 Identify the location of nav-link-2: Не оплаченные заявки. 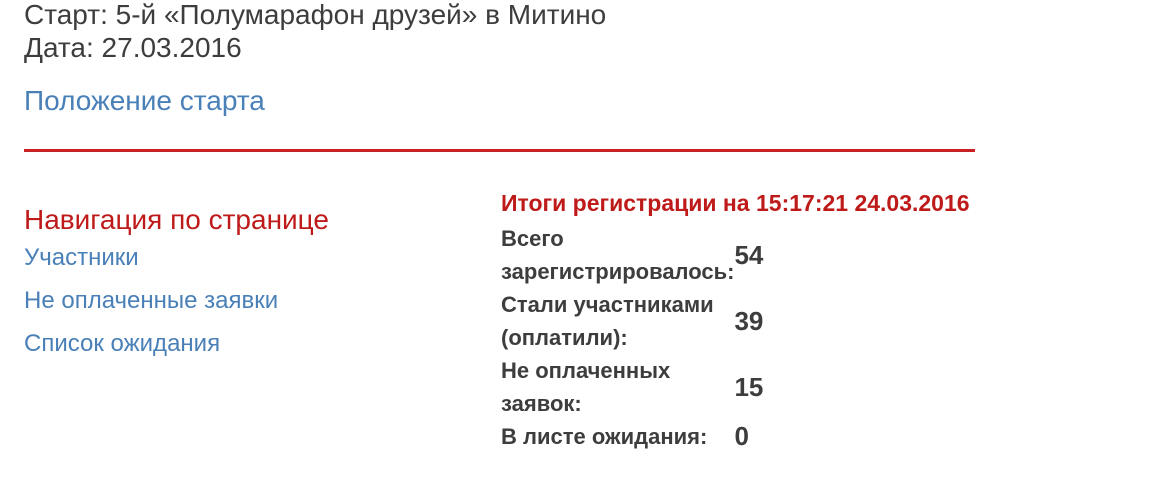
(151, 300).